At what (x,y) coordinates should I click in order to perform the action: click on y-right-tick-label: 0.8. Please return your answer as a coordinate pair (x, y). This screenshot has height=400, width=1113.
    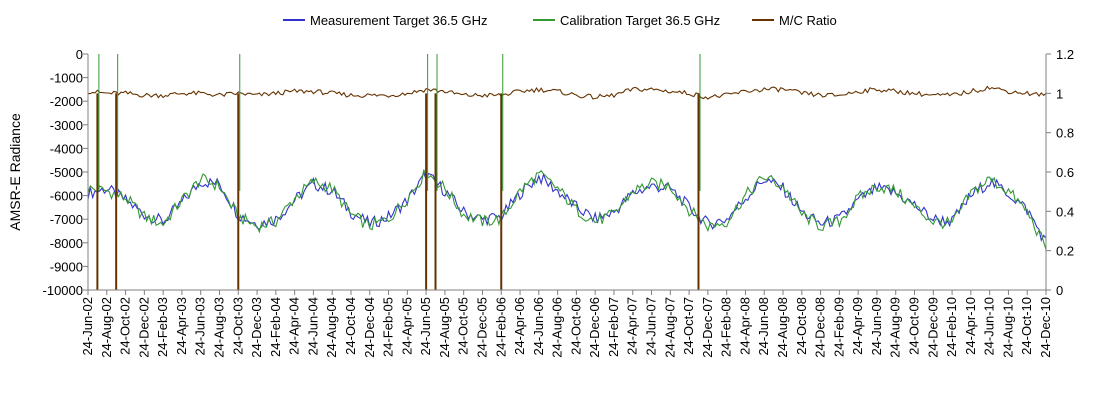
    Looking at the image, I should click on (1065, 133).